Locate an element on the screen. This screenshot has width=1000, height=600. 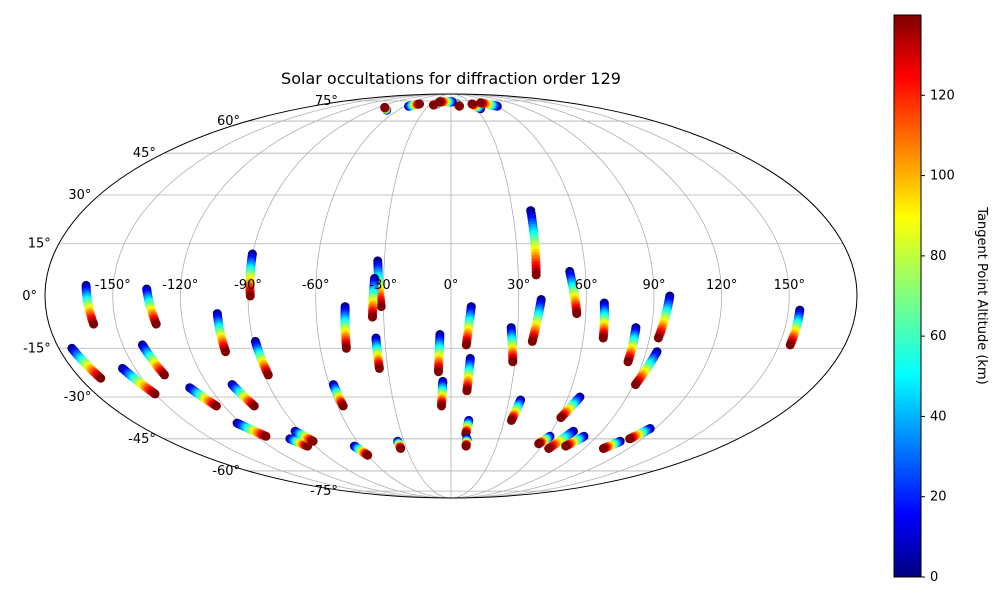
colorbar-tick-label: 60 is located at coordinates (938, 336).